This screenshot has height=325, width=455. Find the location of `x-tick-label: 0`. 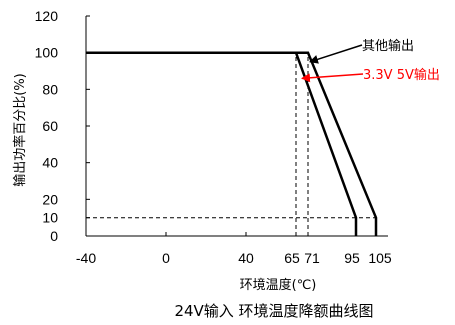

x-tick-label: 0 is located at coordinates (166, 258).